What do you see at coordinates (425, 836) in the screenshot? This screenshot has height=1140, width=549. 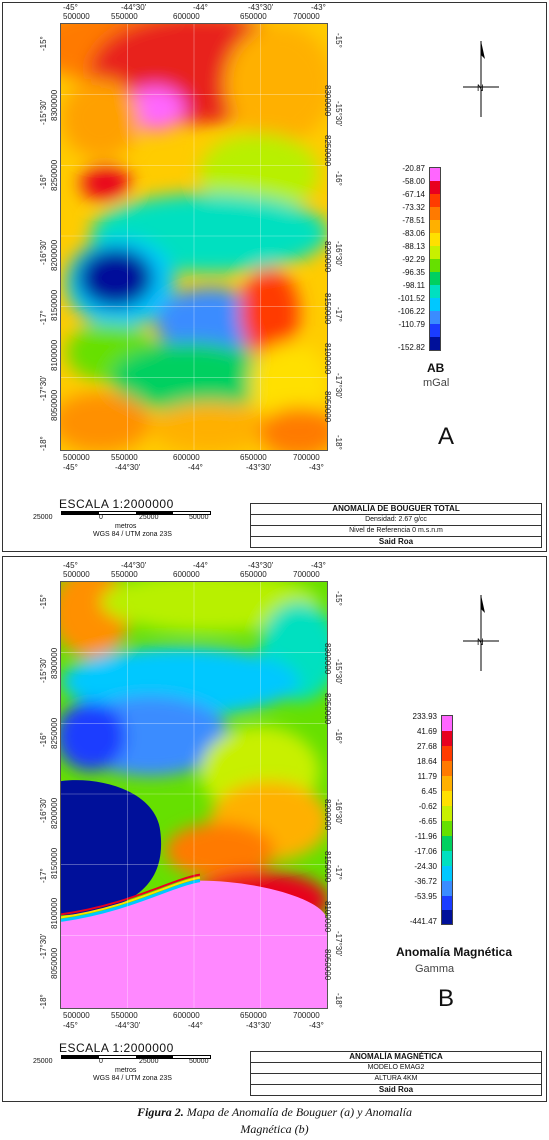 I see `legend-value: -11.96` at bounding box center [425, 836].